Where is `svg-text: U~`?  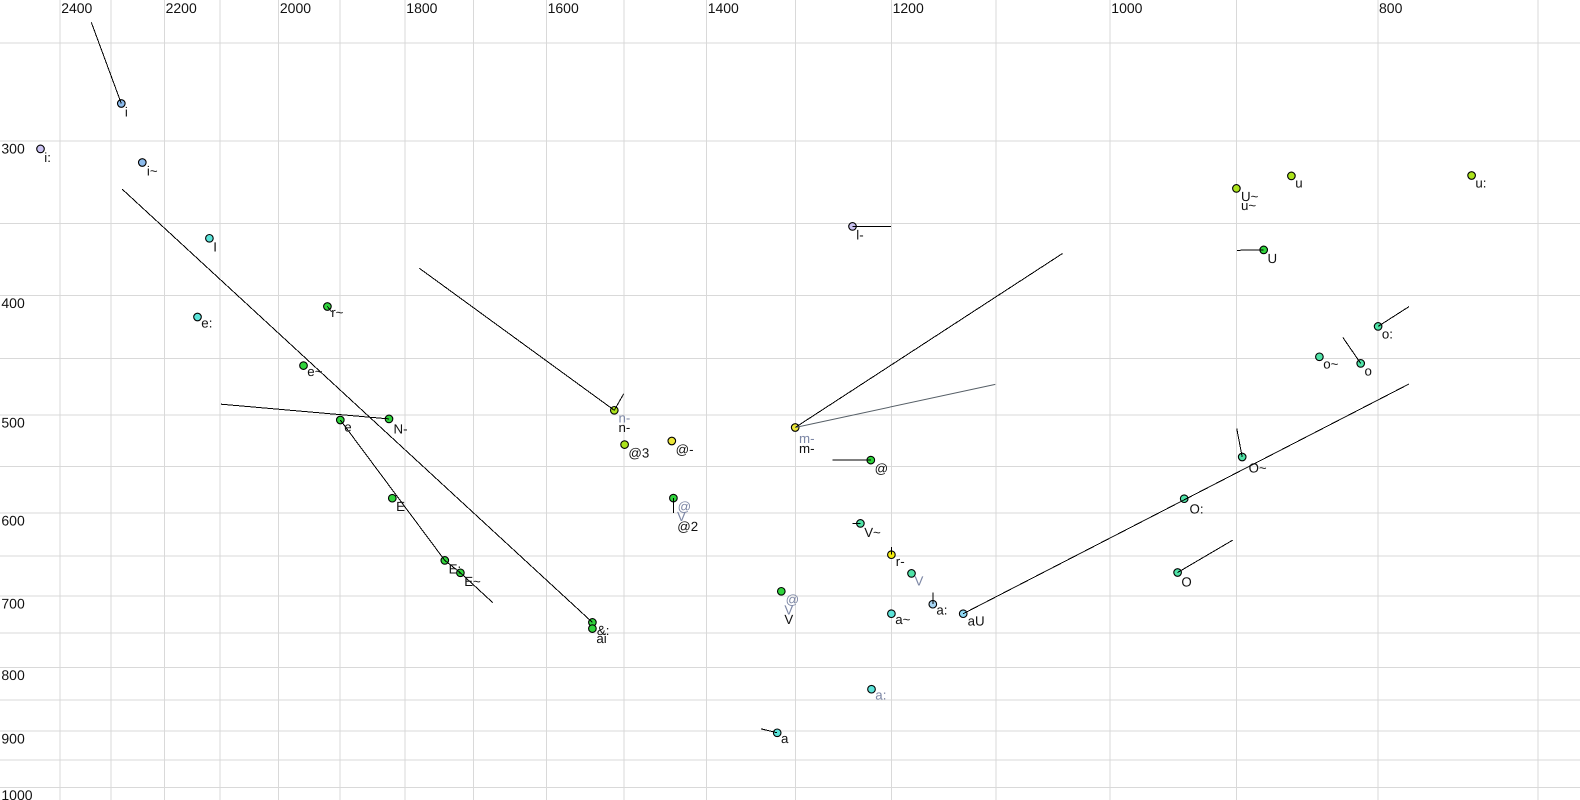 svg-text: U~ is located at coordinates (1250, 196).